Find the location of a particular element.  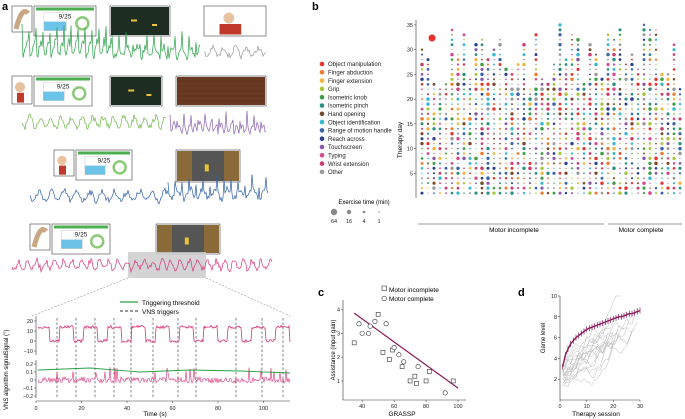

d-participant-trace is located at coordinates (597, 347).